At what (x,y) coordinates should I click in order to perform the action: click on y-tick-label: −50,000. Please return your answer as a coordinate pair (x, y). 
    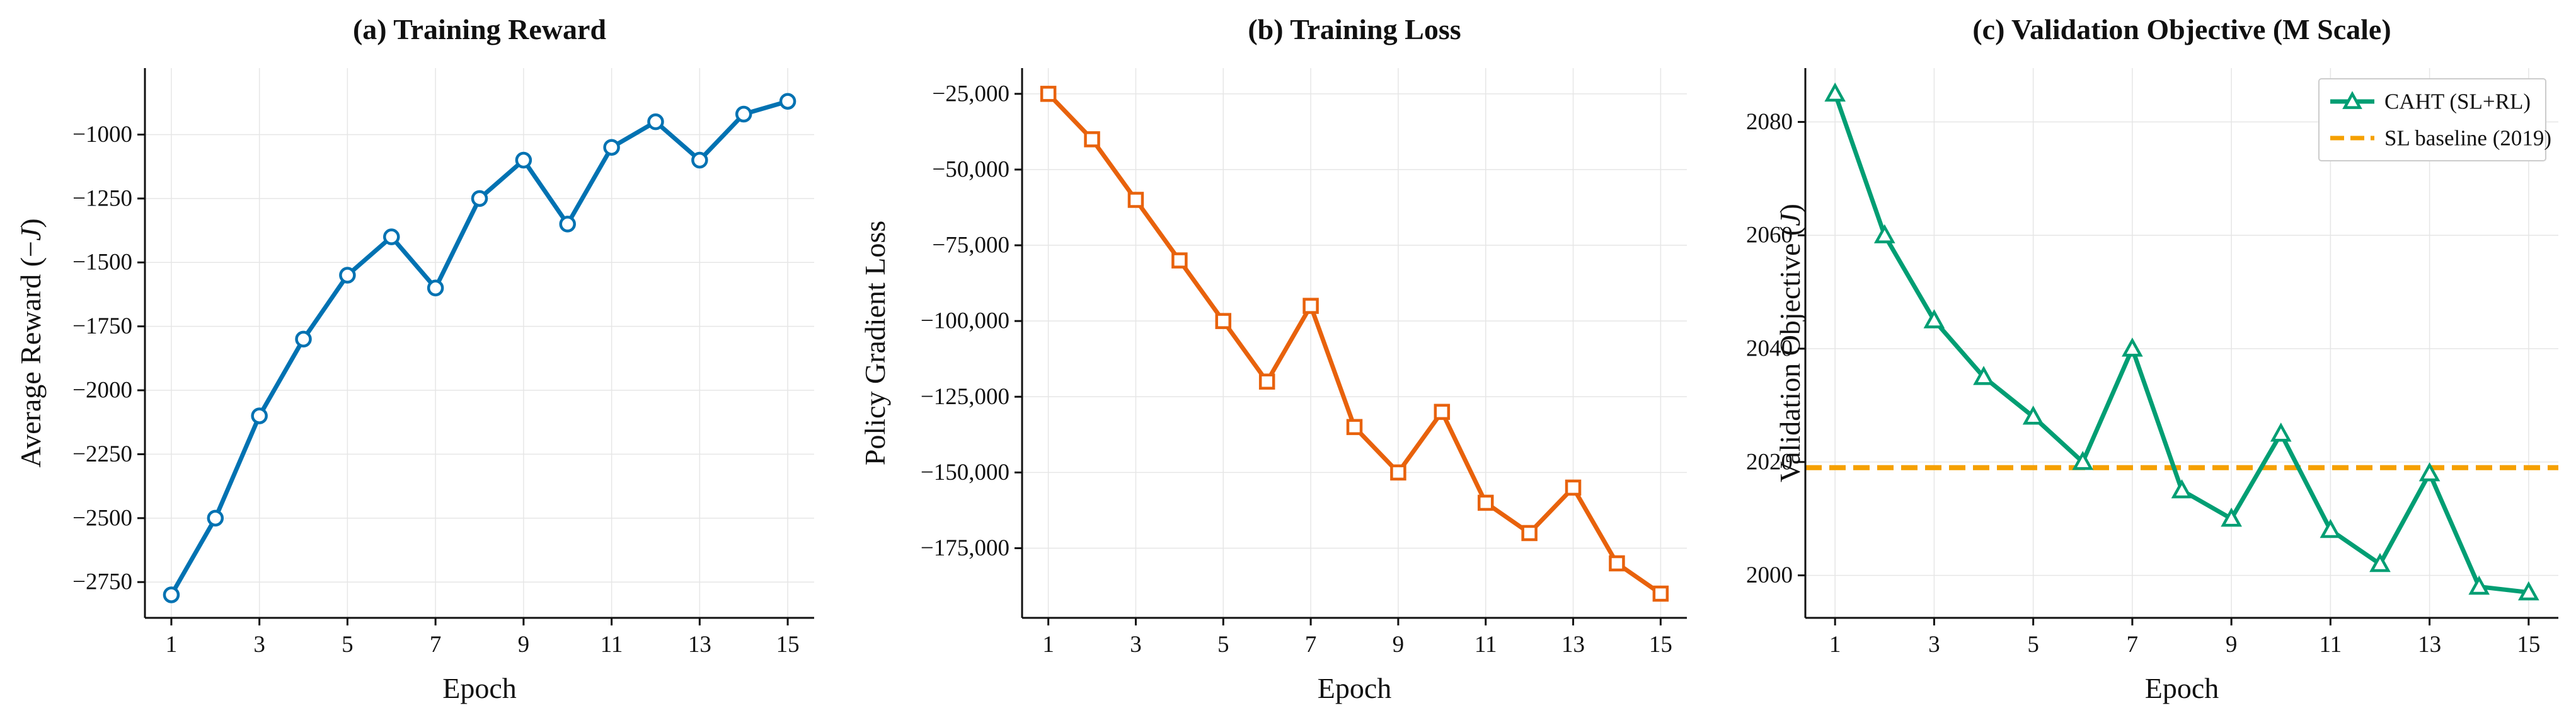
    Looking at the image, I should click on (970, 169).